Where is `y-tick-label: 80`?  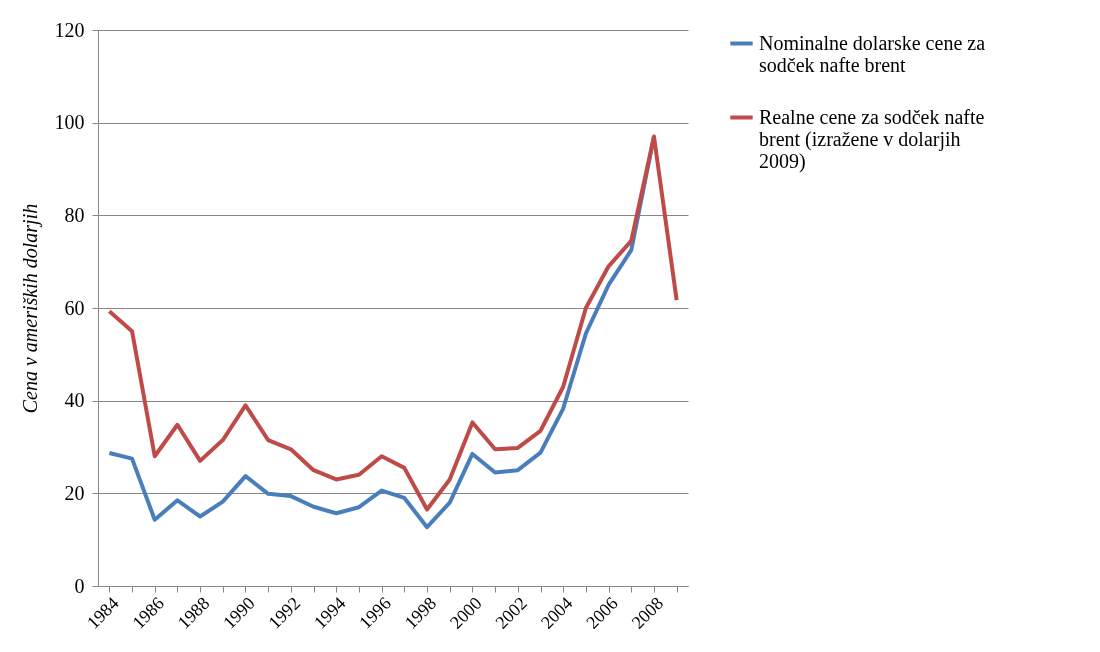
y-tick-label: 80 is located at coordinates (74, 214).